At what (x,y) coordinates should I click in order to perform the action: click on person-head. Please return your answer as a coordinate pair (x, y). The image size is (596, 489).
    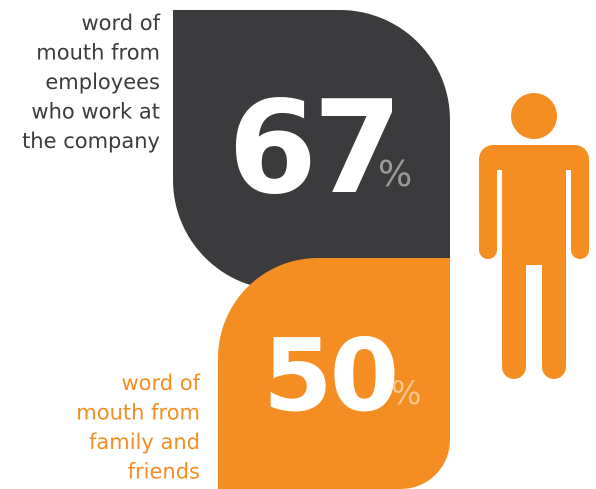
    Looking at the image, I should click on (534, 116).